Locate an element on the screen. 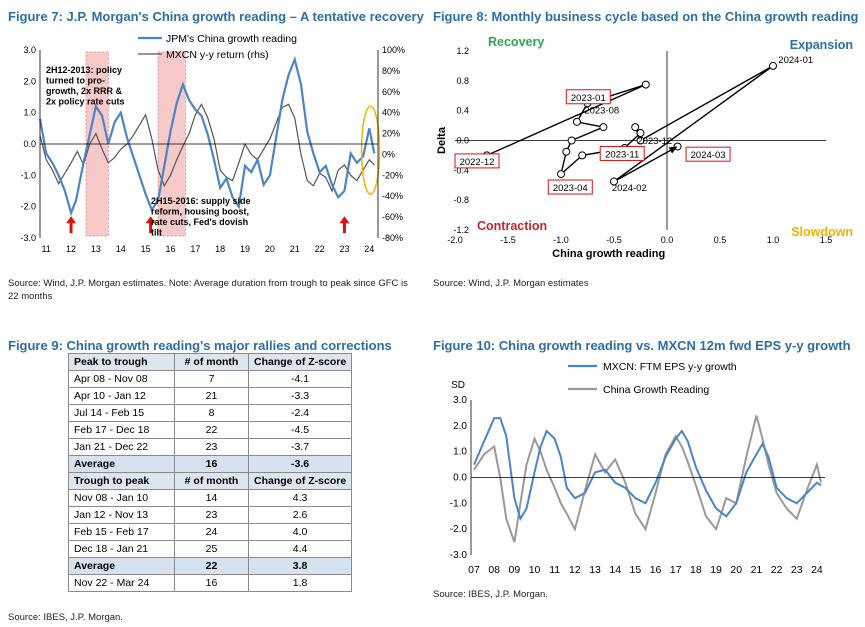 The height and width of the screenshot is (627, 865). fig7-series-growth is located at coordinates (207, 136).